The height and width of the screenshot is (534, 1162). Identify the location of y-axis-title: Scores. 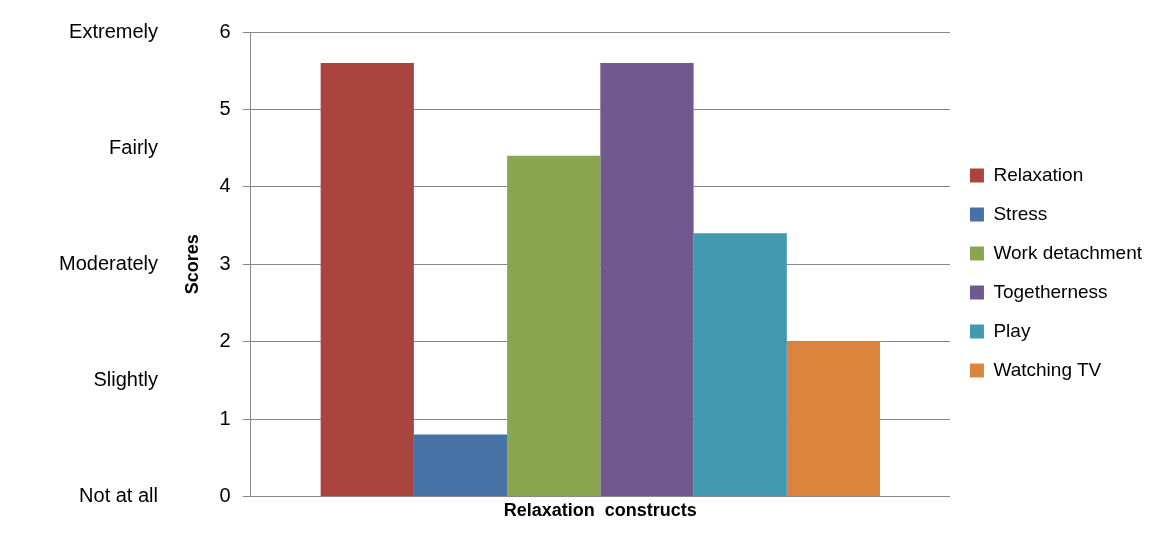
(191, 264).